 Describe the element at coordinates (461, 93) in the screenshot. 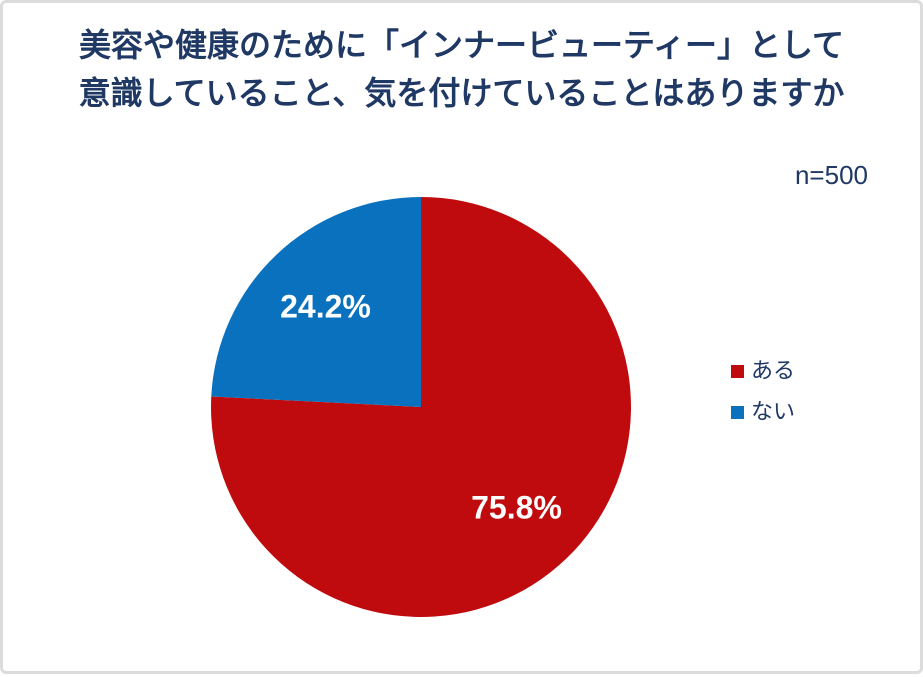

I see `chart-title-line2: 意識していること、気を付けていることはありますか` at that location.